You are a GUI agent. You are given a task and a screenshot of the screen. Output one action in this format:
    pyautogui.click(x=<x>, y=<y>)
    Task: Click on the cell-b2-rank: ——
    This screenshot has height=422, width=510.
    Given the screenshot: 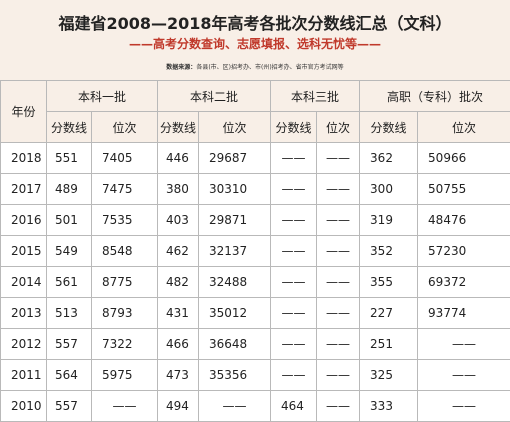 What is the action you would take?
    pyautogui.click(x=235, y=406)
    